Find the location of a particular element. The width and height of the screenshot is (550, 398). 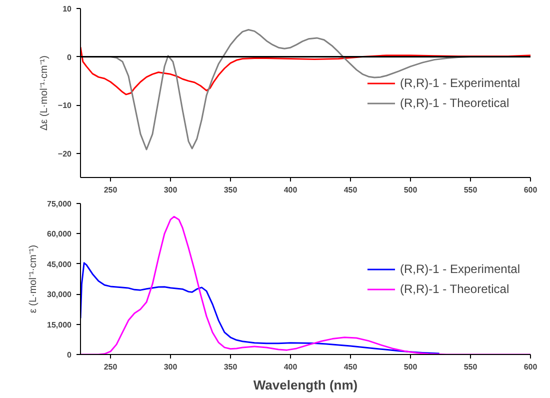

y-tick-label: 60,000 is located at coordinates (59, 234).